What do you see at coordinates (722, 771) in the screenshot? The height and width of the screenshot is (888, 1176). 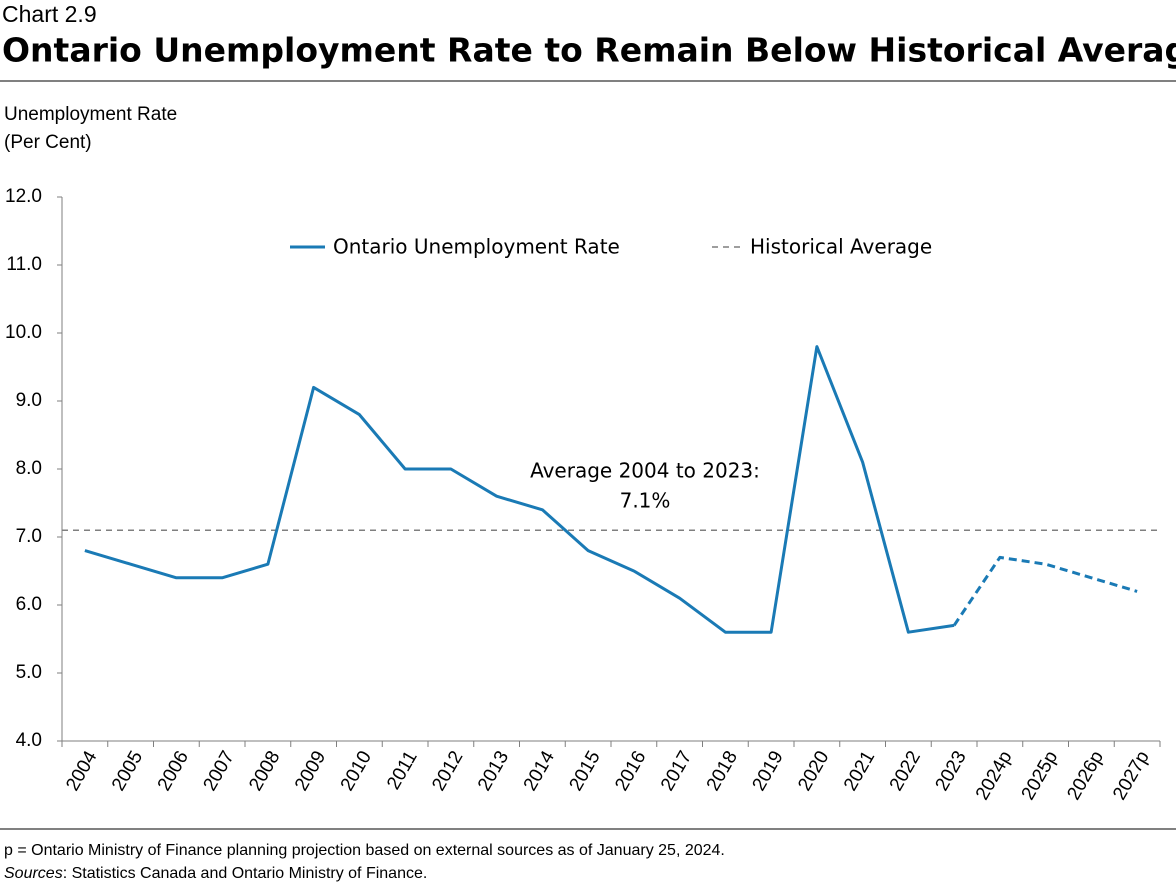 I see `x-tick-label: 2018` at bounding box center [722, 771].